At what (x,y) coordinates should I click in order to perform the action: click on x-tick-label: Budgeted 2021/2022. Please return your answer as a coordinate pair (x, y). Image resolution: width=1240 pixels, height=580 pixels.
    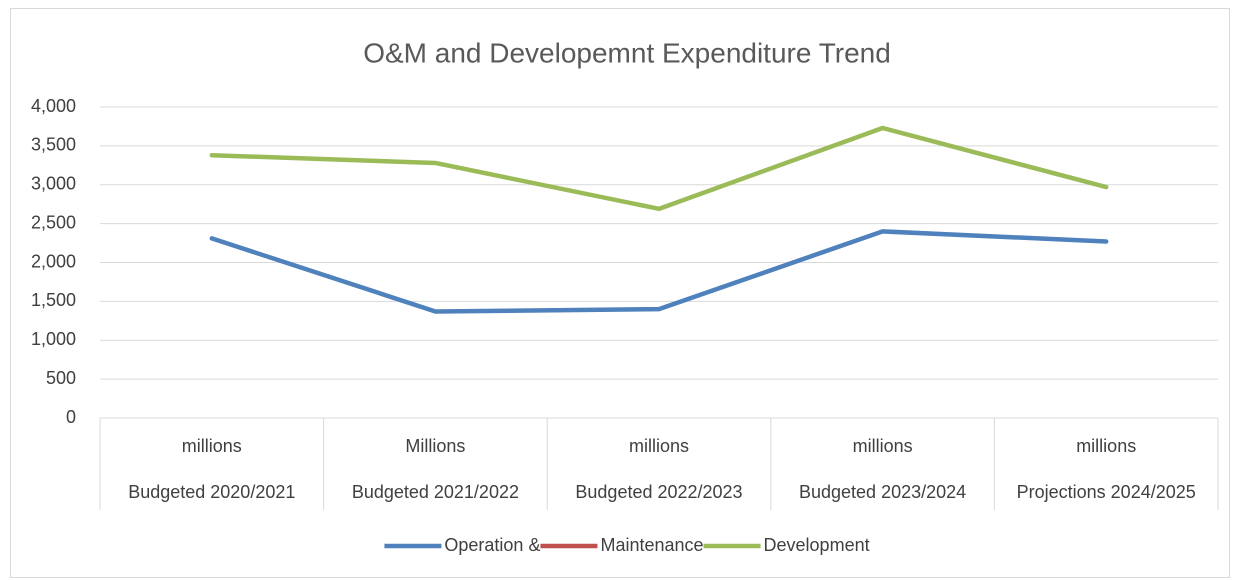
    Looking at the image, I should click on (435, 492).